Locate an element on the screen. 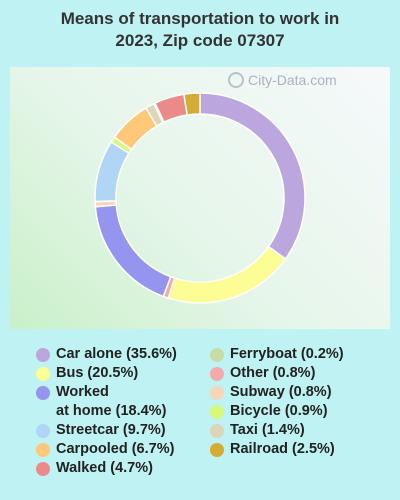  legend-item-worked-at-home: Worked at home (18.4%) is located at coordinates (106, 402).